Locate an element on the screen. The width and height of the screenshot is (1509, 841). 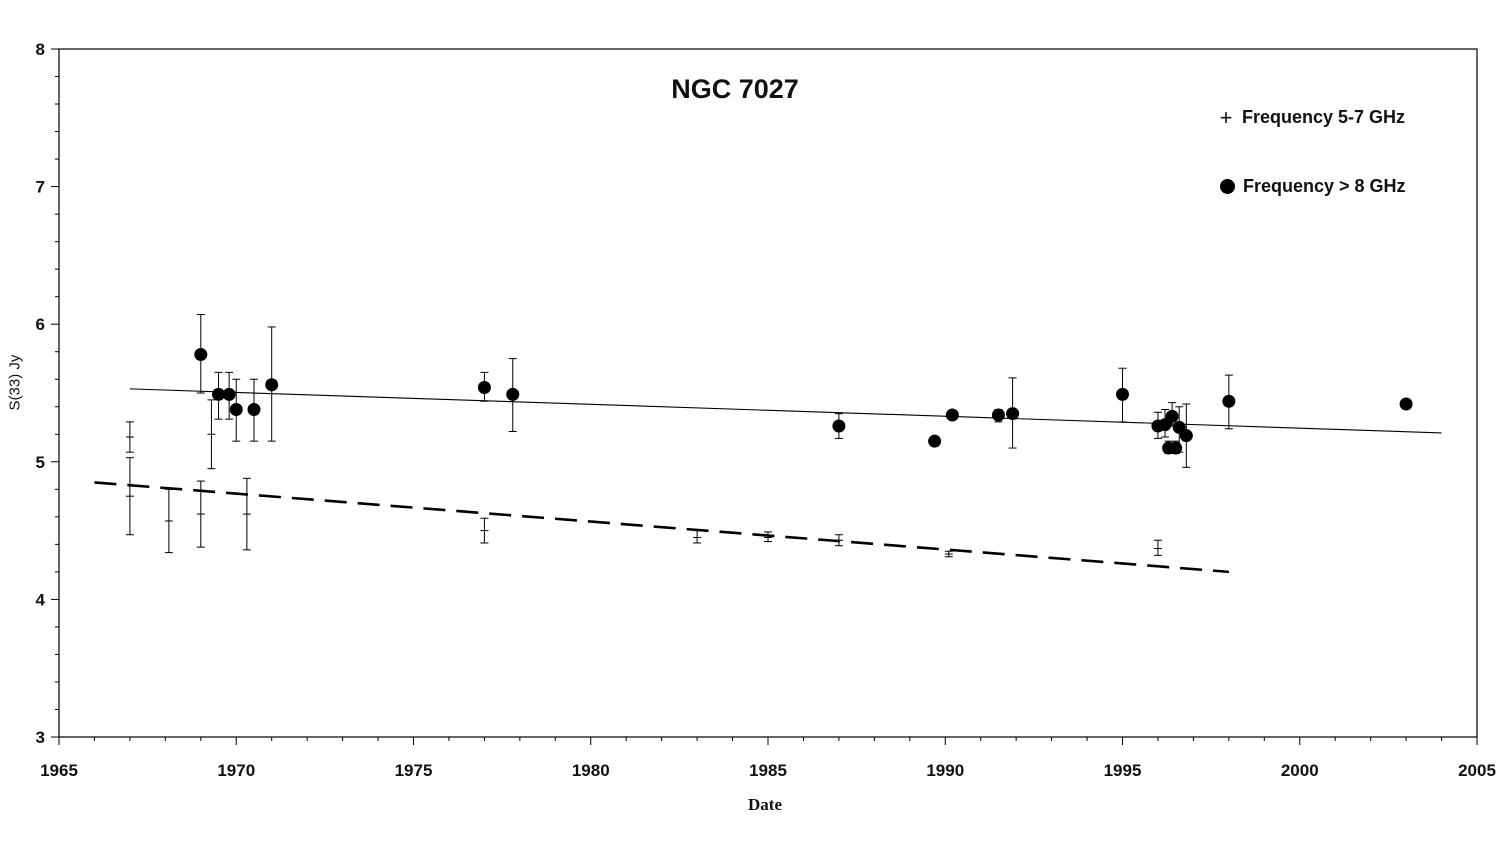
x-tick-label: 2005 is located at coordinates (1477, 770).